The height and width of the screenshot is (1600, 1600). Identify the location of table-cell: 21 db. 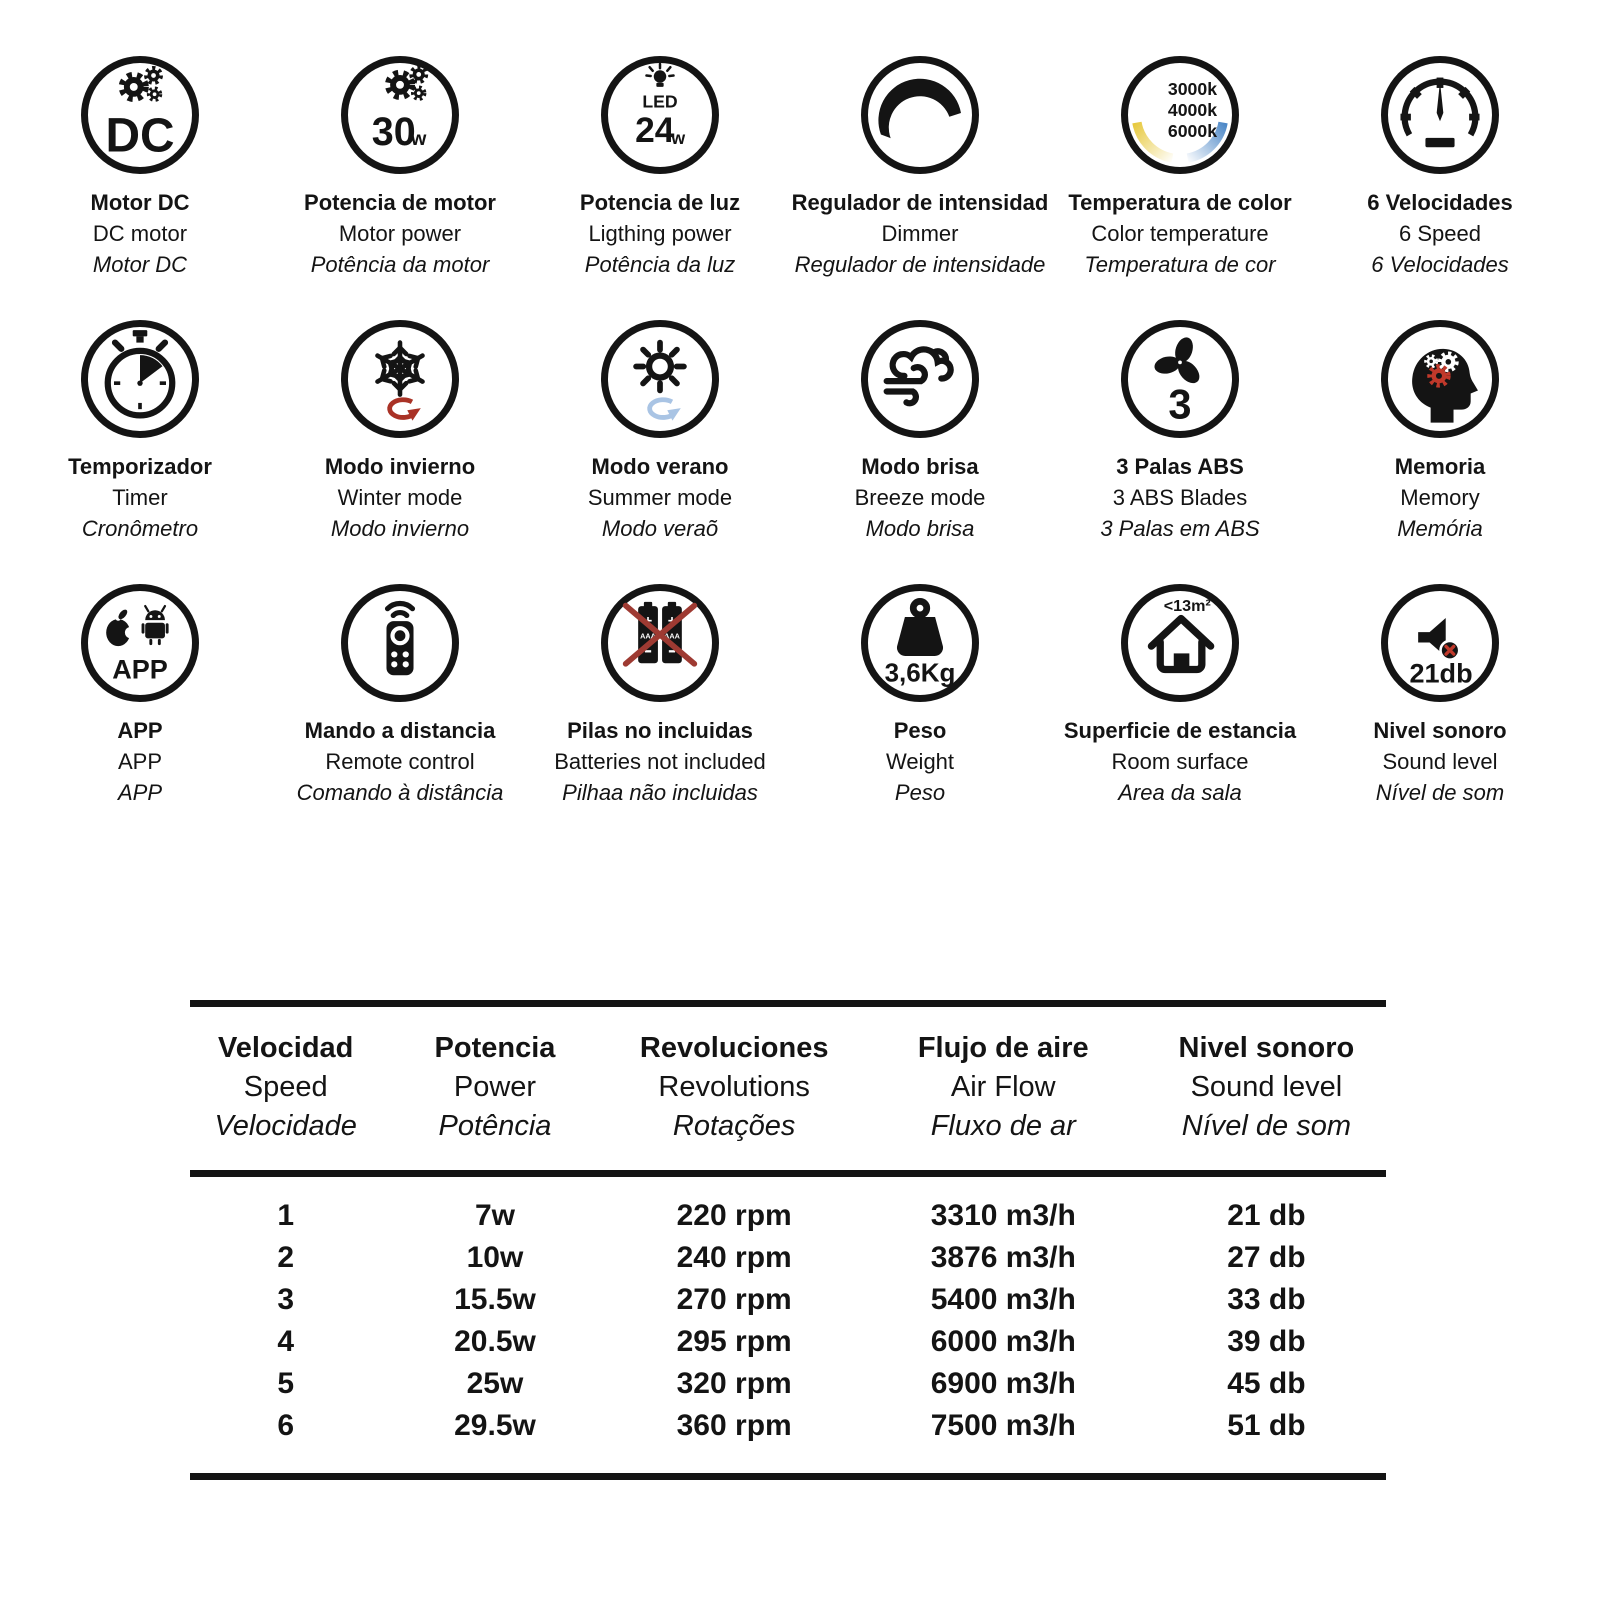
(1266, 1215).